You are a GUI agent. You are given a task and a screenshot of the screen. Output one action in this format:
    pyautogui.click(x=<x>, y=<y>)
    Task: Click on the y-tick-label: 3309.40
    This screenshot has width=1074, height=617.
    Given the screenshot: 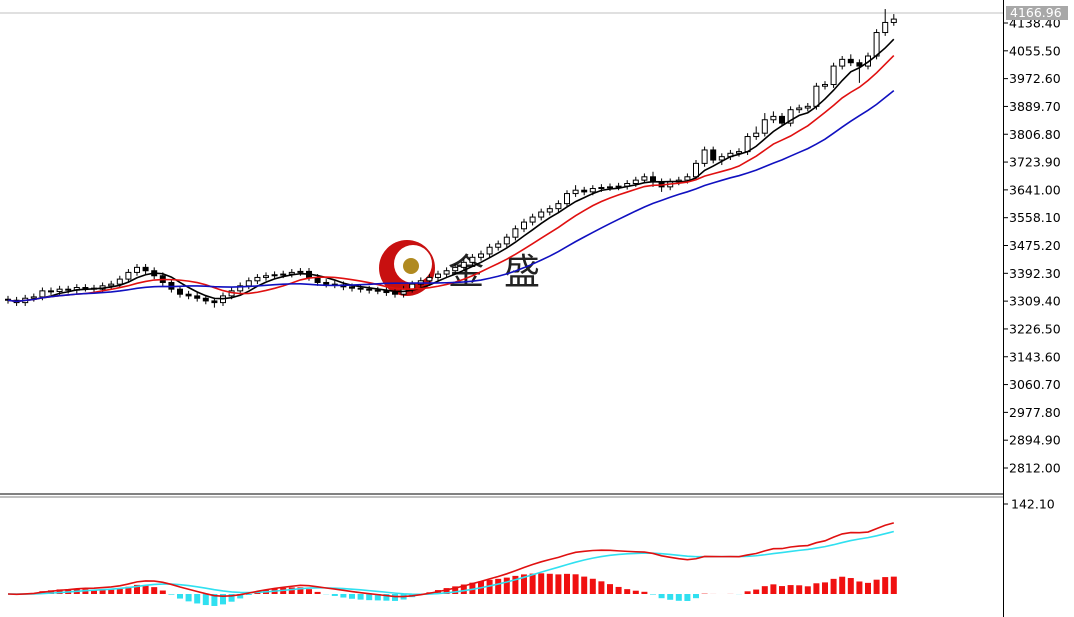 What is the action you would take?
    pyautogui.click(x=1035, y=301)
    